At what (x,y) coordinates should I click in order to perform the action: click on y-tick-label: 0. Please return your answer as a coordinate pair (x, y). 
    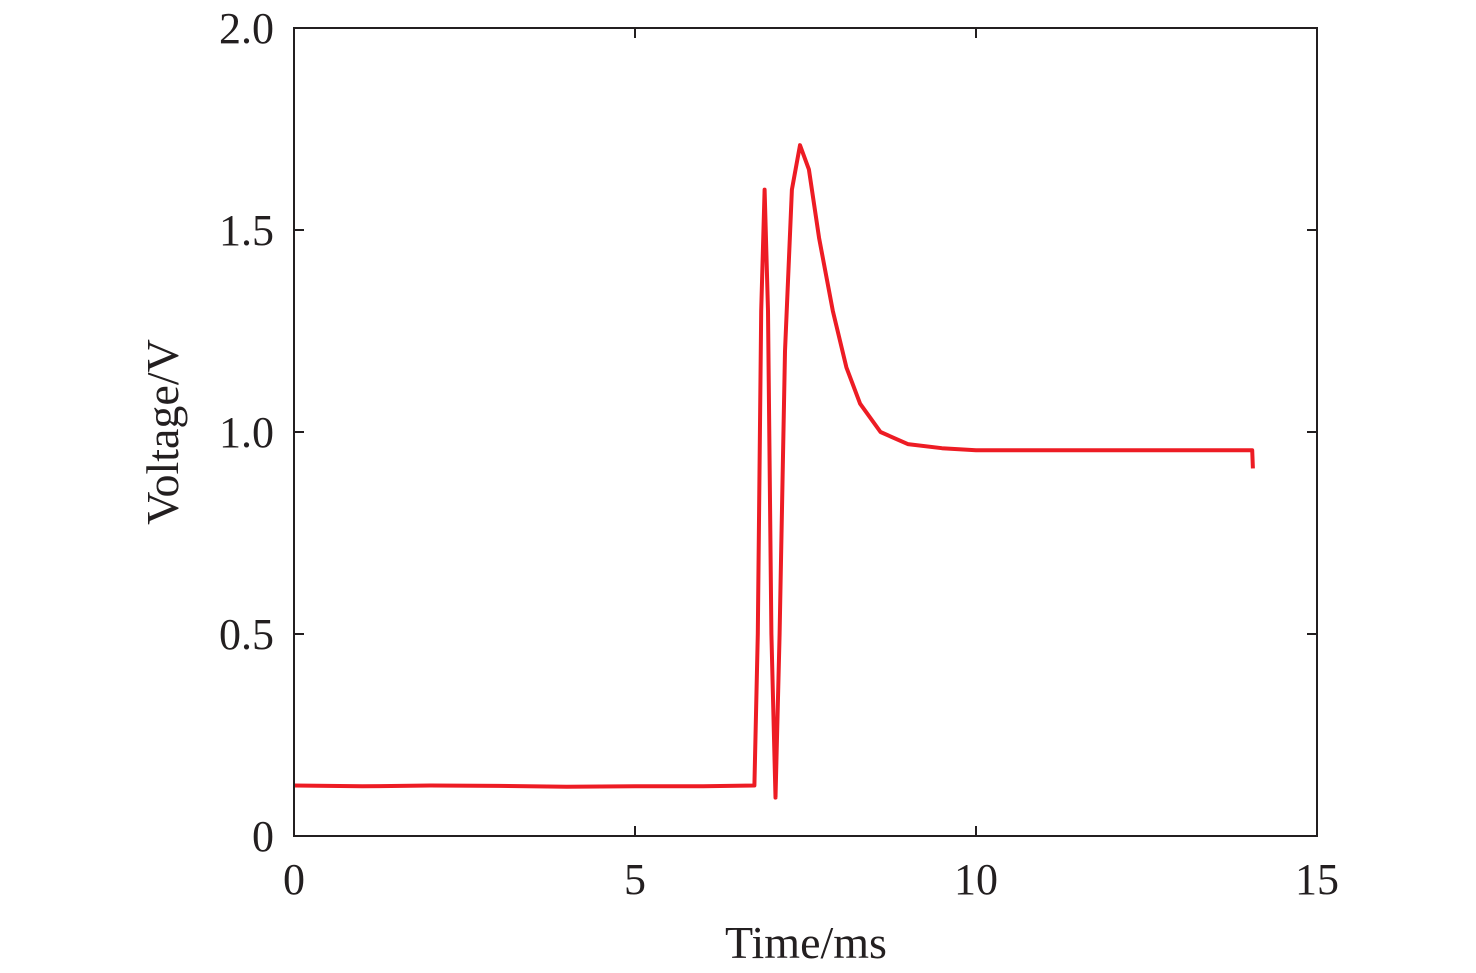
    Looking at the image, I should click on (263, 836).